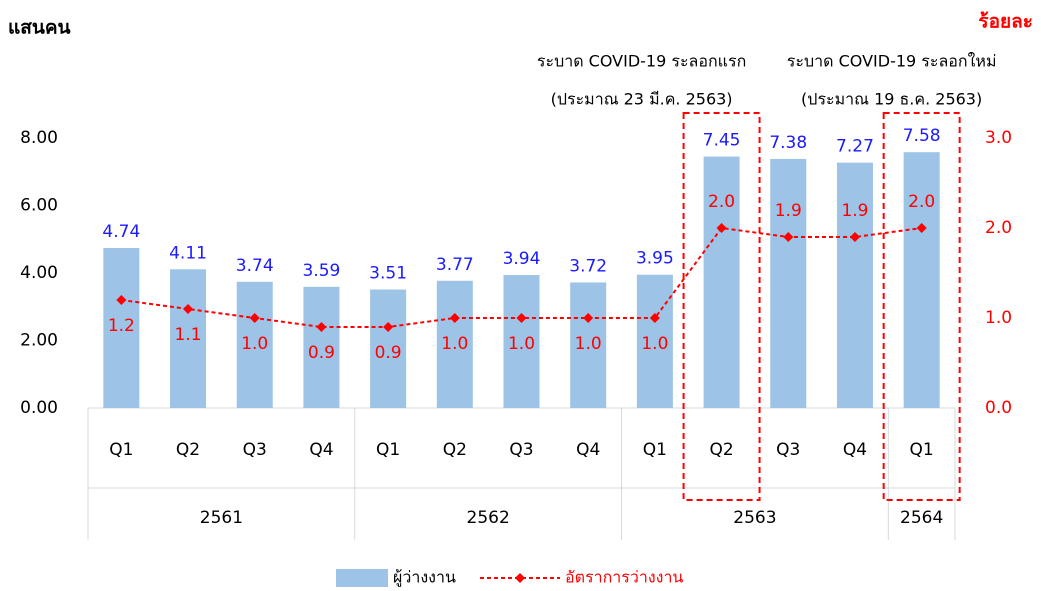 The height and width of the screenshot is (591, 1041). What do you see at coordinates (891, 99) in the screenshot?
I see `annotation: (ประมาณ 19 ธ.ค. 2563)` at bounding box center [891, 99].